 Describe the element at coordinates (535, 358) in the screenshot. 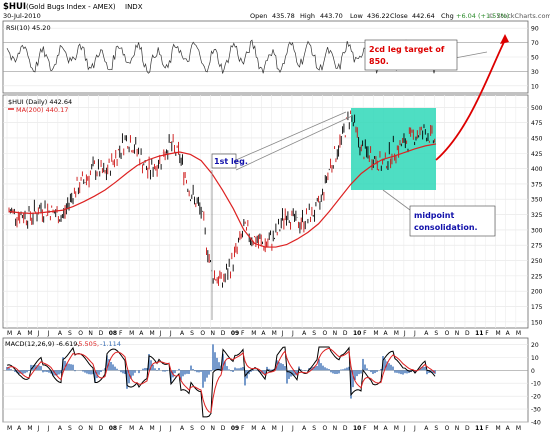

I see `macd-tick-label: 10` at that location.